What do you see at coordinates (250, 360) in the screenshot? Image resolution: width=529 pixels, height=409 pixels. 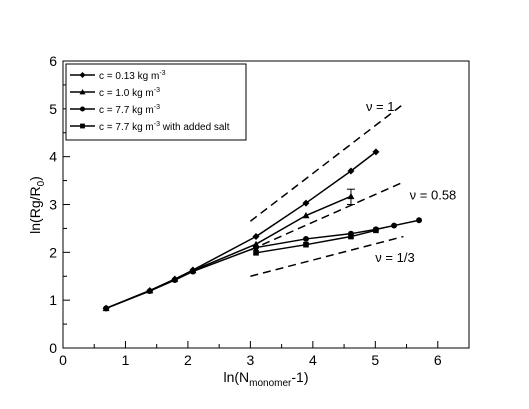 I see `x-tick-label: 3` at bounding box center [250, 360].